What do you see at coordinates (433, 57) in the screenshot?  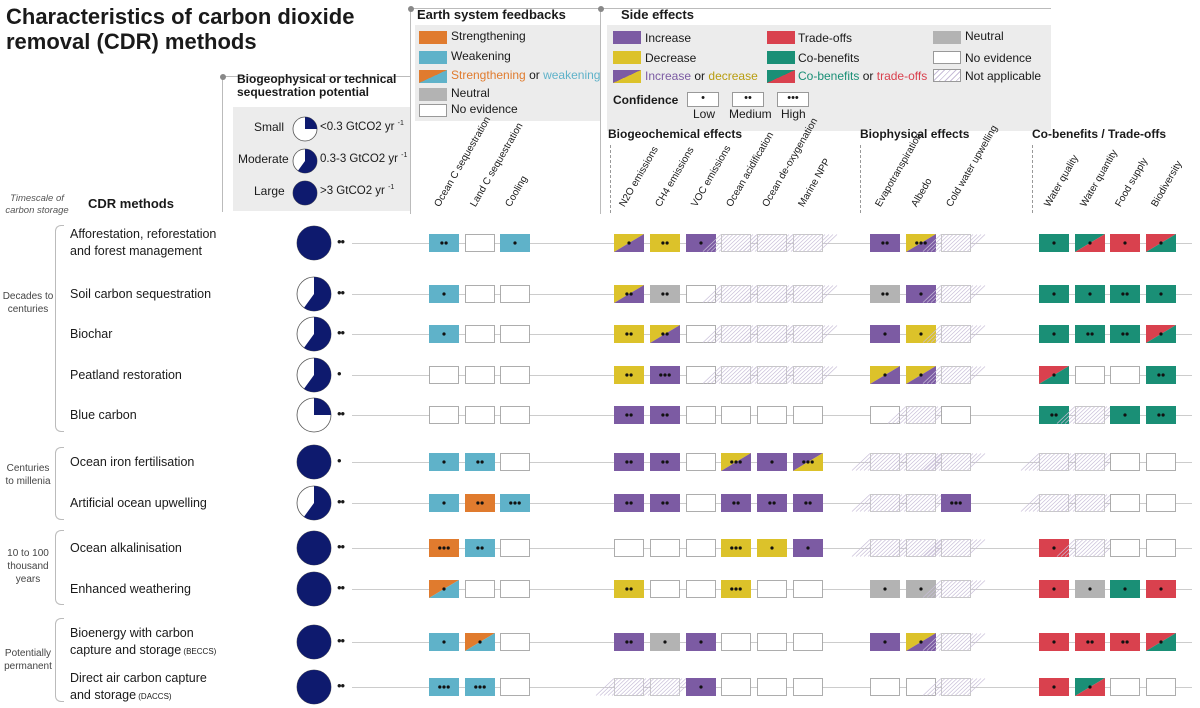 I see `swatch-weakening` at bounding box center [433, 57].